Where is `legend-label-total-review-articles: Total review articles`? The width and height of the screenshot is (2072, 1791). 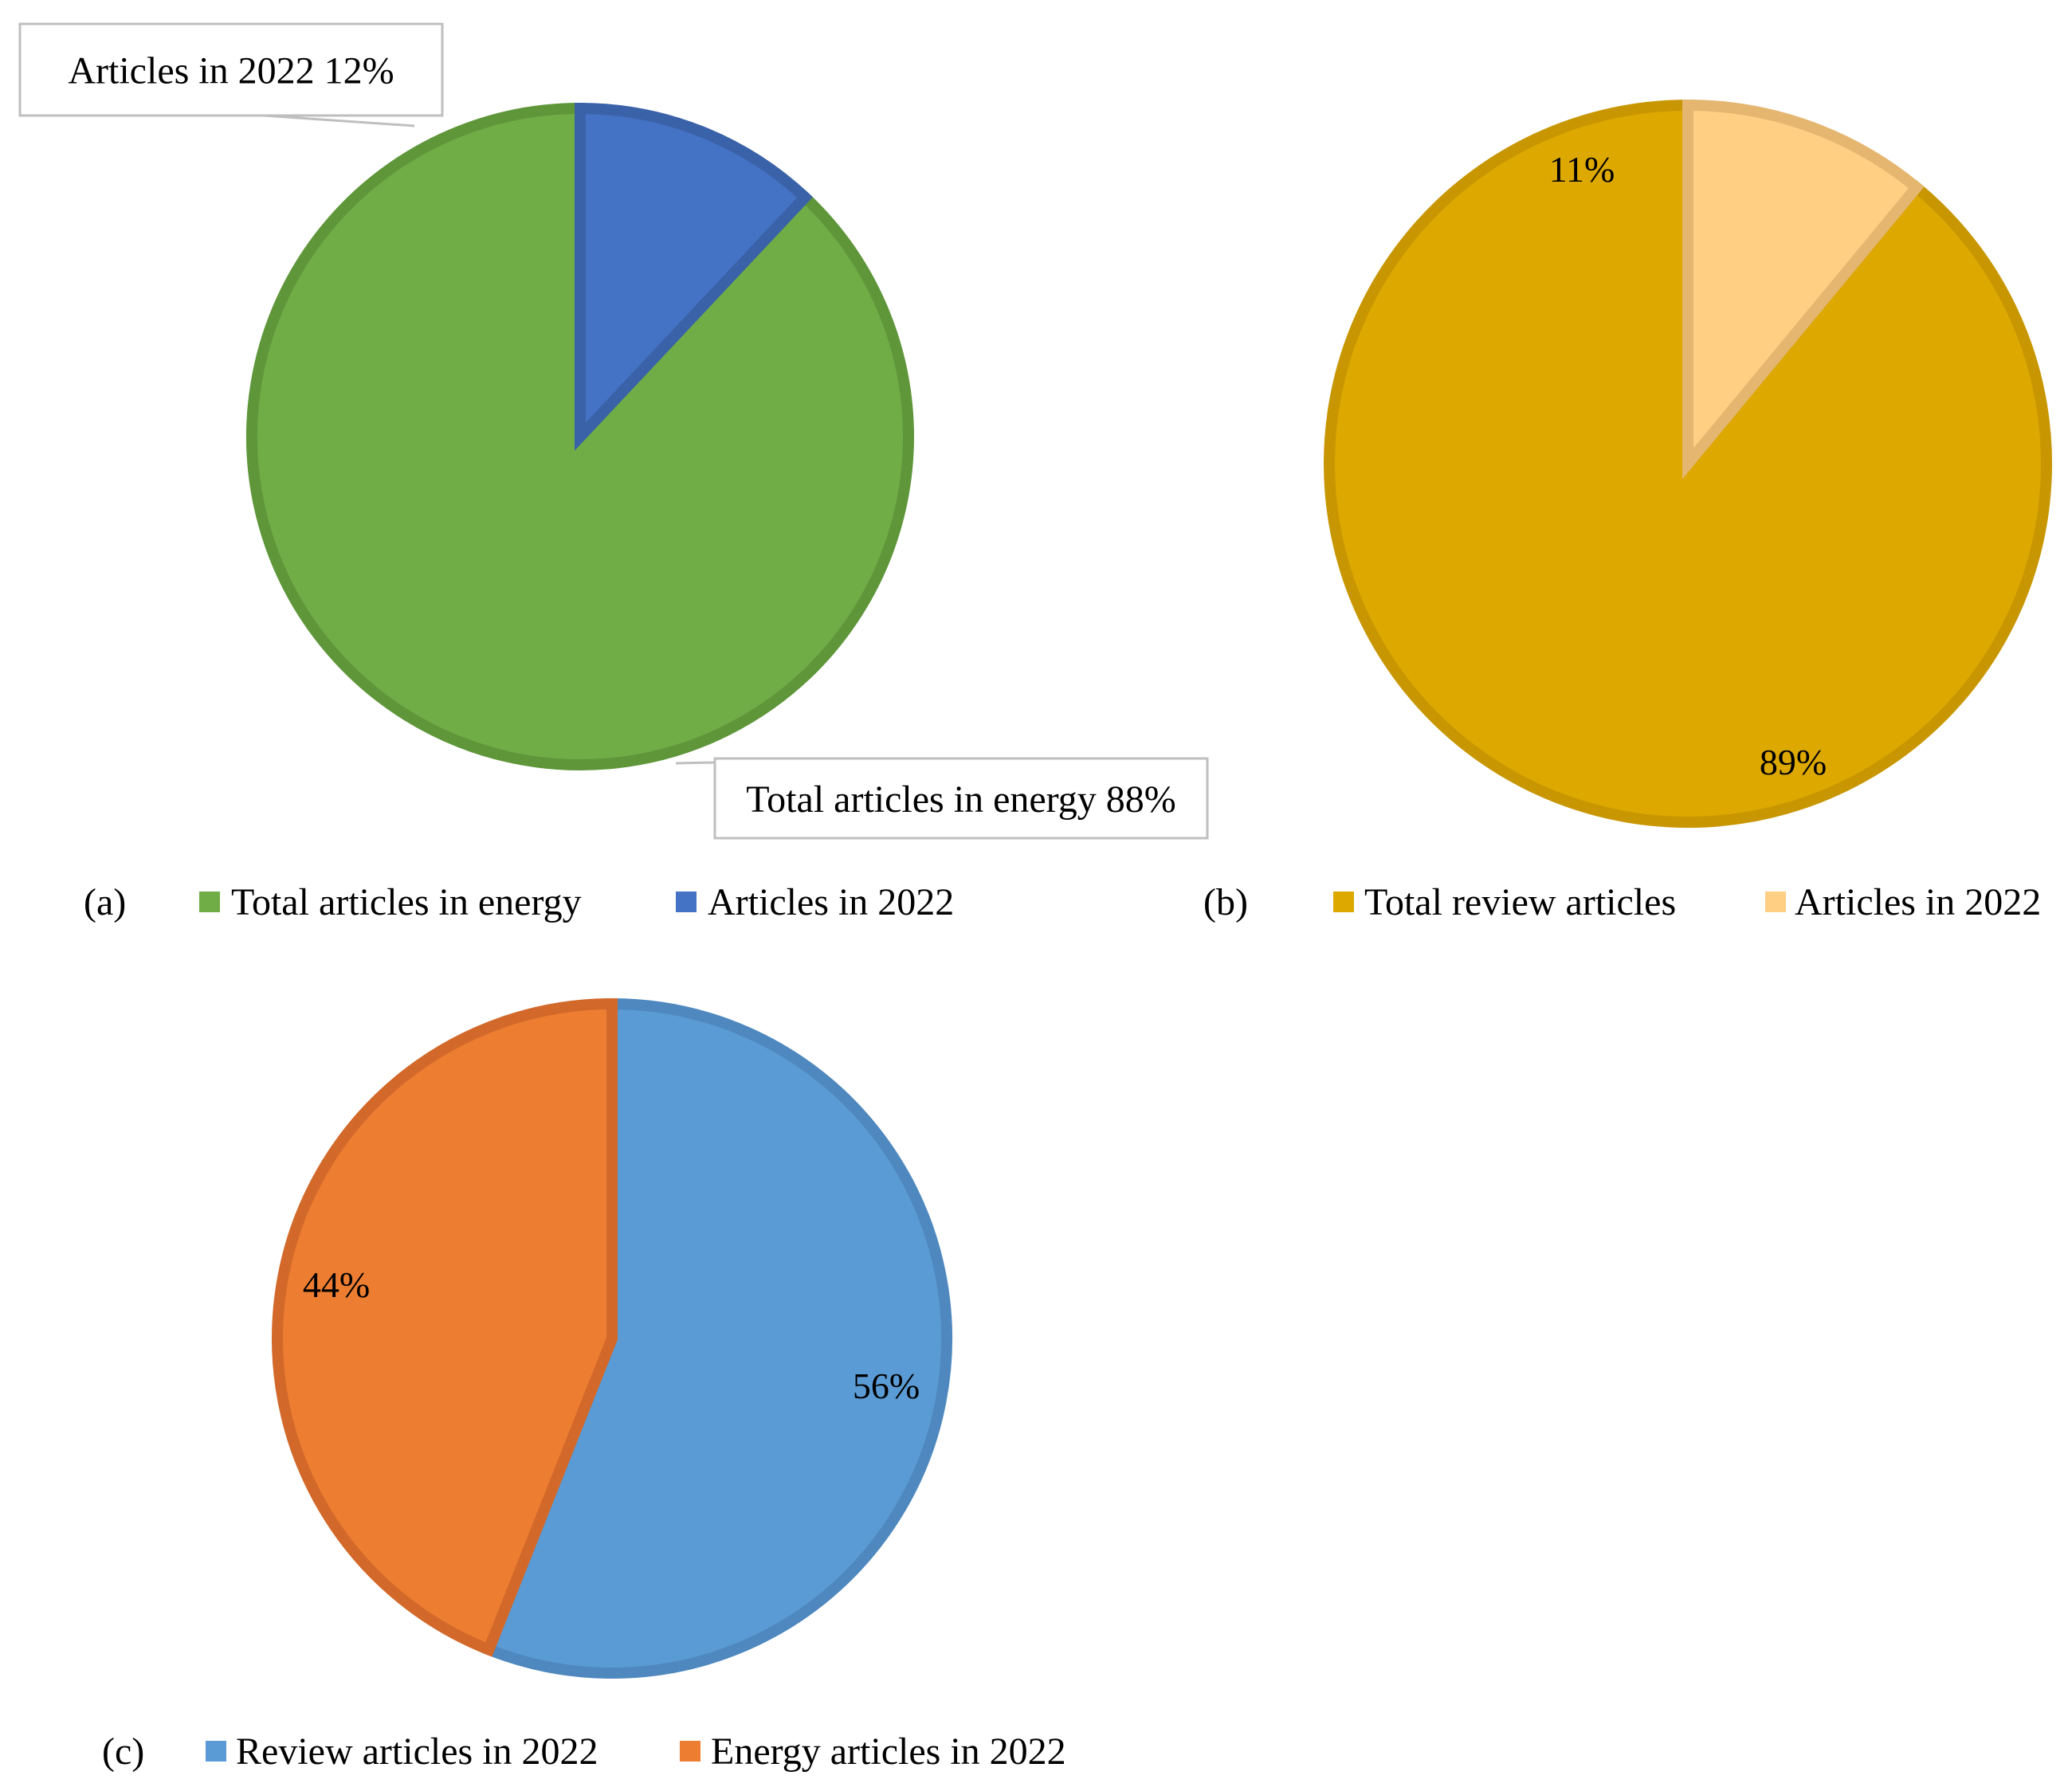
legend-label-total-review-articles: Total review articles is located at coordinates (1520, 902).